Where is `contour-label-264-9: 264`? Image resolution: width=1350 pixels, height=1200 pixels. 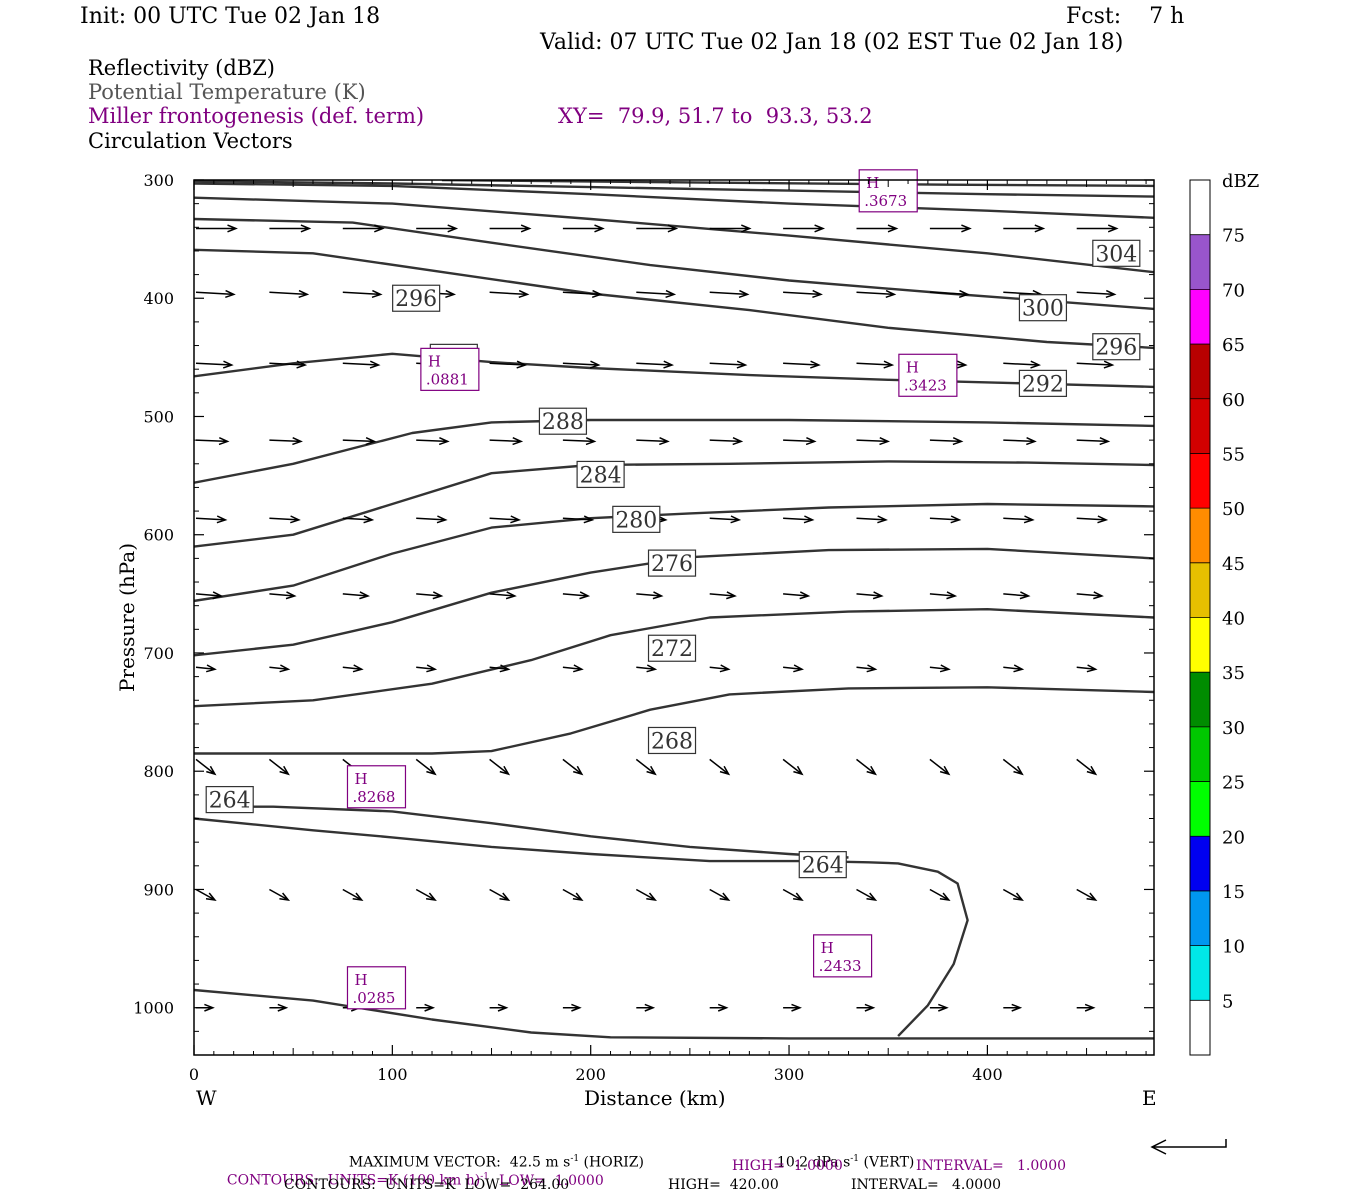
contour-label-264-9: 264 is located at coordinates (823, 866).